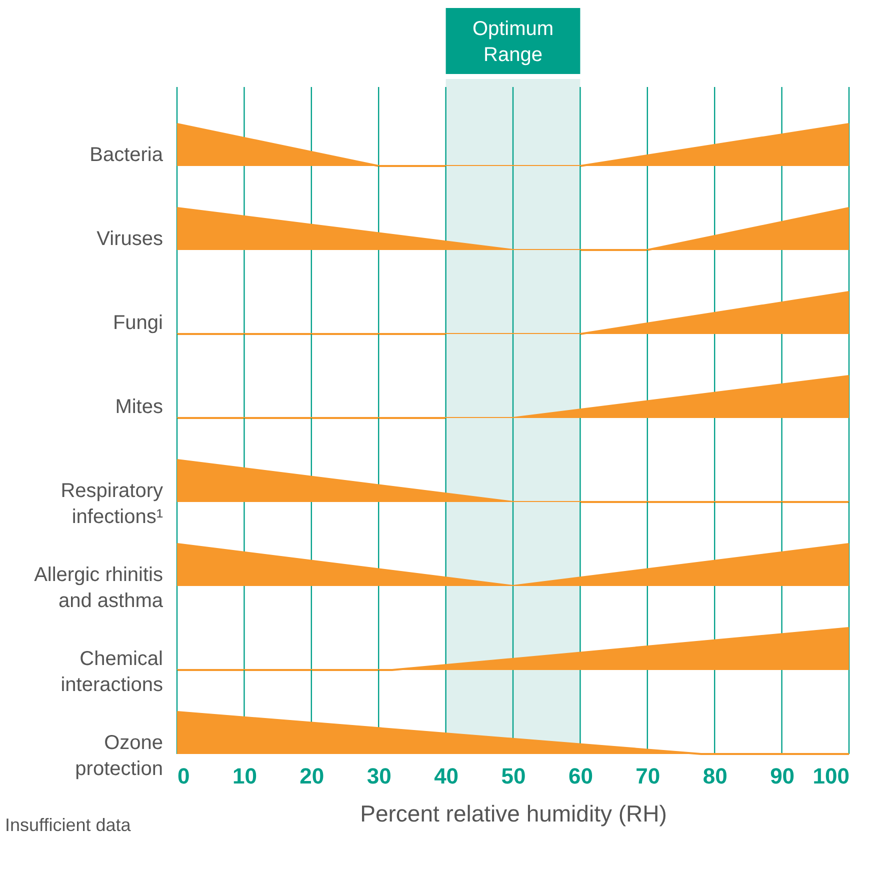  Describe the element at coordinates (129, 239) in the screenshot. I see `y-axis-title: Viruses` at that location.